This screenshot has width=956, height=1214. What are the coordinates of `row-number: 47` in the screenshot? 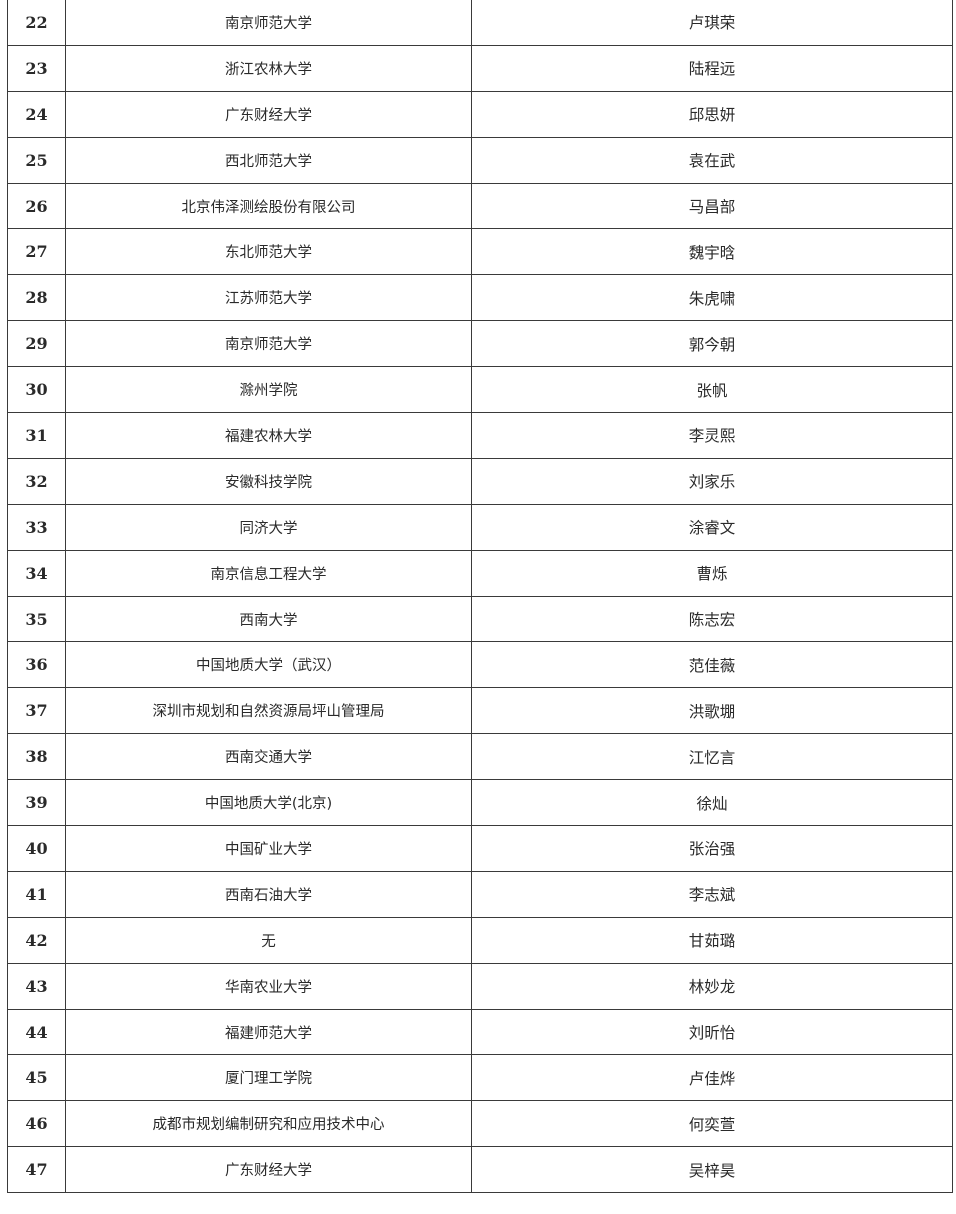 It's located at (36, 1170).